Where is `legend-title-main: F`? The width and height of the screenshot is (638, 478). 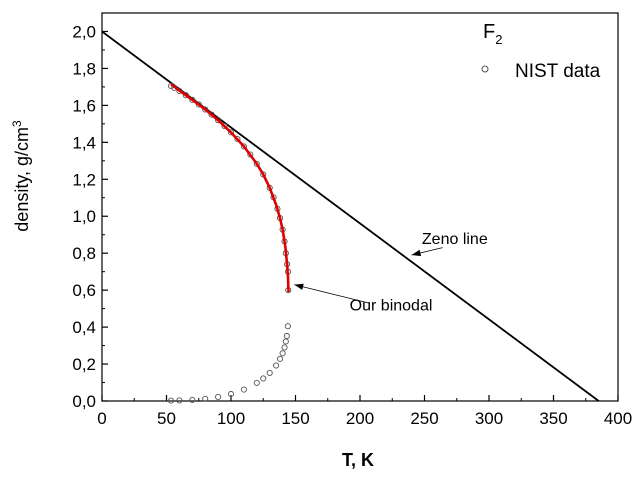 legend-title-main: F is located at coordinates (489, 32).